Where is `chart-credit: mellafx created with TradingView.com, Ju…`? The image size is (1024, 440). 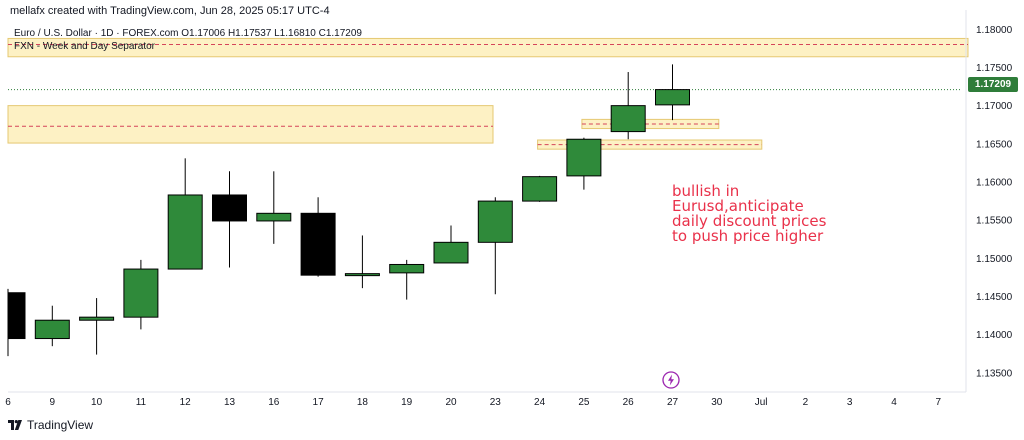 chart-credit: mellafx created with TradingView.com, Ju… is located at coordinates (170, 11).